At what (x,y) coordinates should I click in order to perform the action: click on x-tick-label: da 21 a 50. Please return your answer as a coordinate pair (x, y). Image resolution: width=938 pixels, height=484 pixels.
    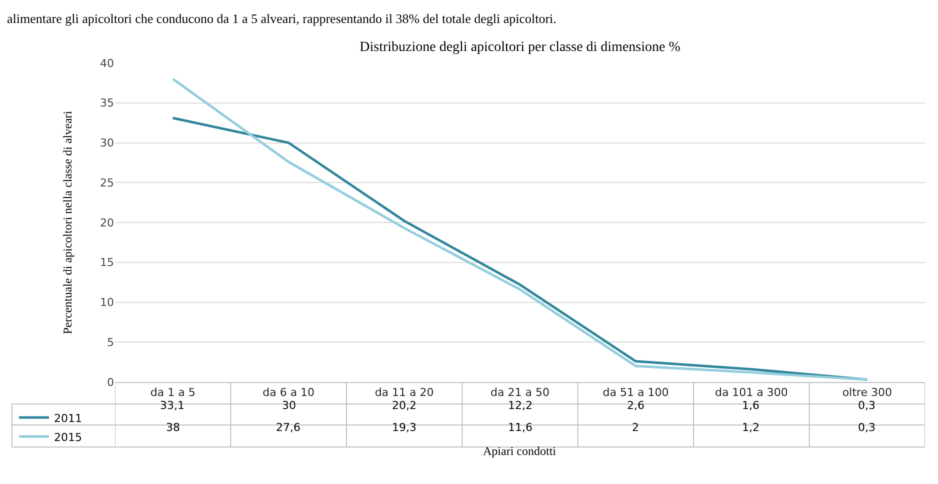
    Looking at the image, I should click on (520, 393).